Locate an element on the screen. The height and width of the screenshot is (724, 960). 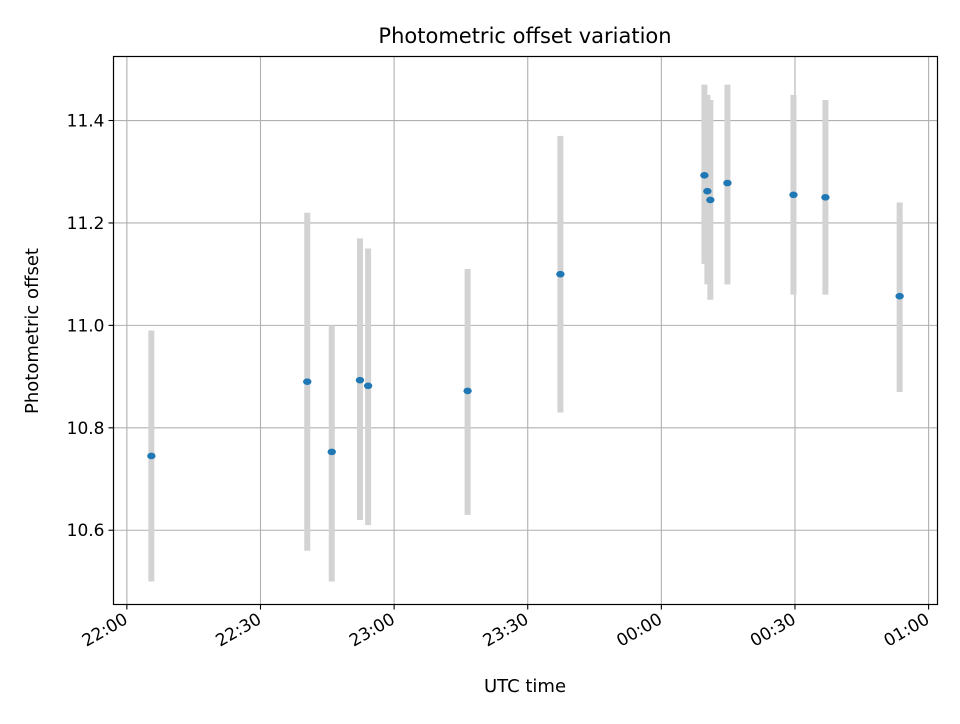
y-tick-label: 11.4 is located at coordinates (86, 122).